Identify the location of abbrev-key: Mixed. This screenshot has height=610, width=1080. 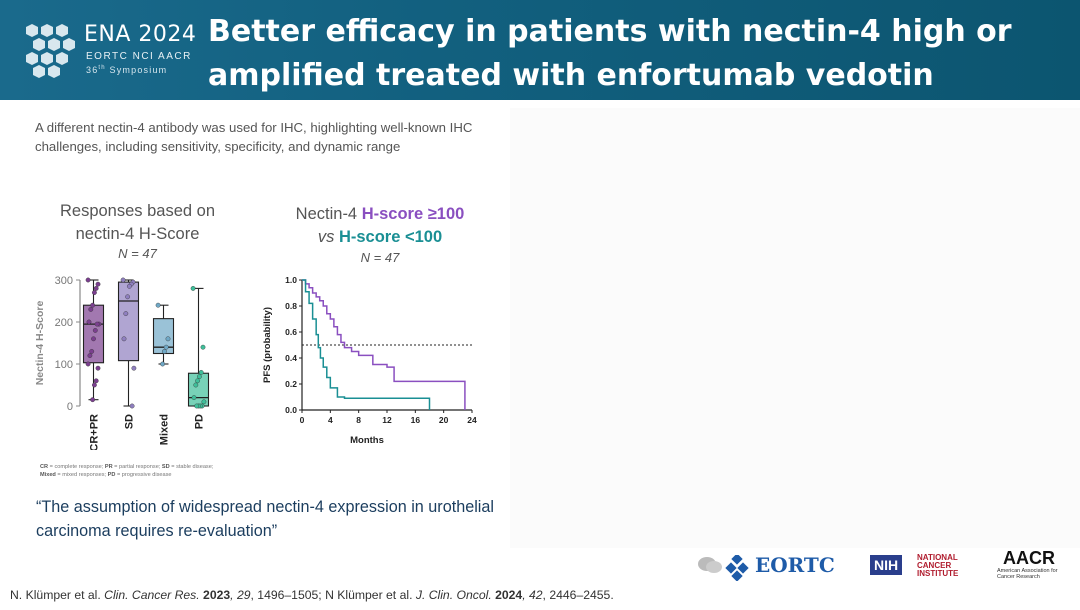
(48, 475).